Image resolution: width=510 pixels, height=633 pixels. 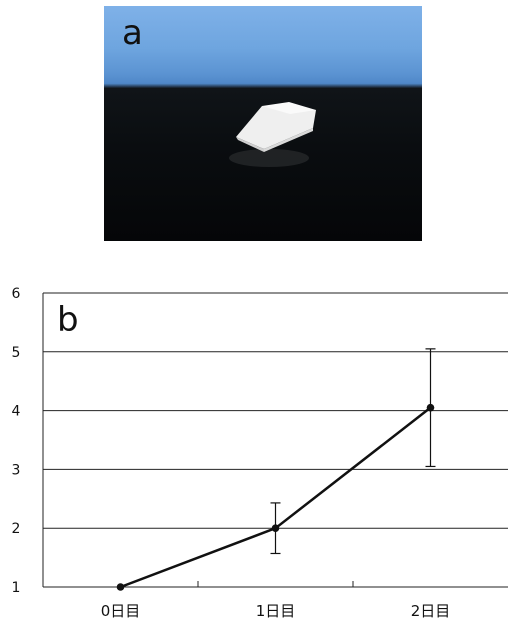 I want to click on white-prism-block-icon, so click(x=272, y=134).